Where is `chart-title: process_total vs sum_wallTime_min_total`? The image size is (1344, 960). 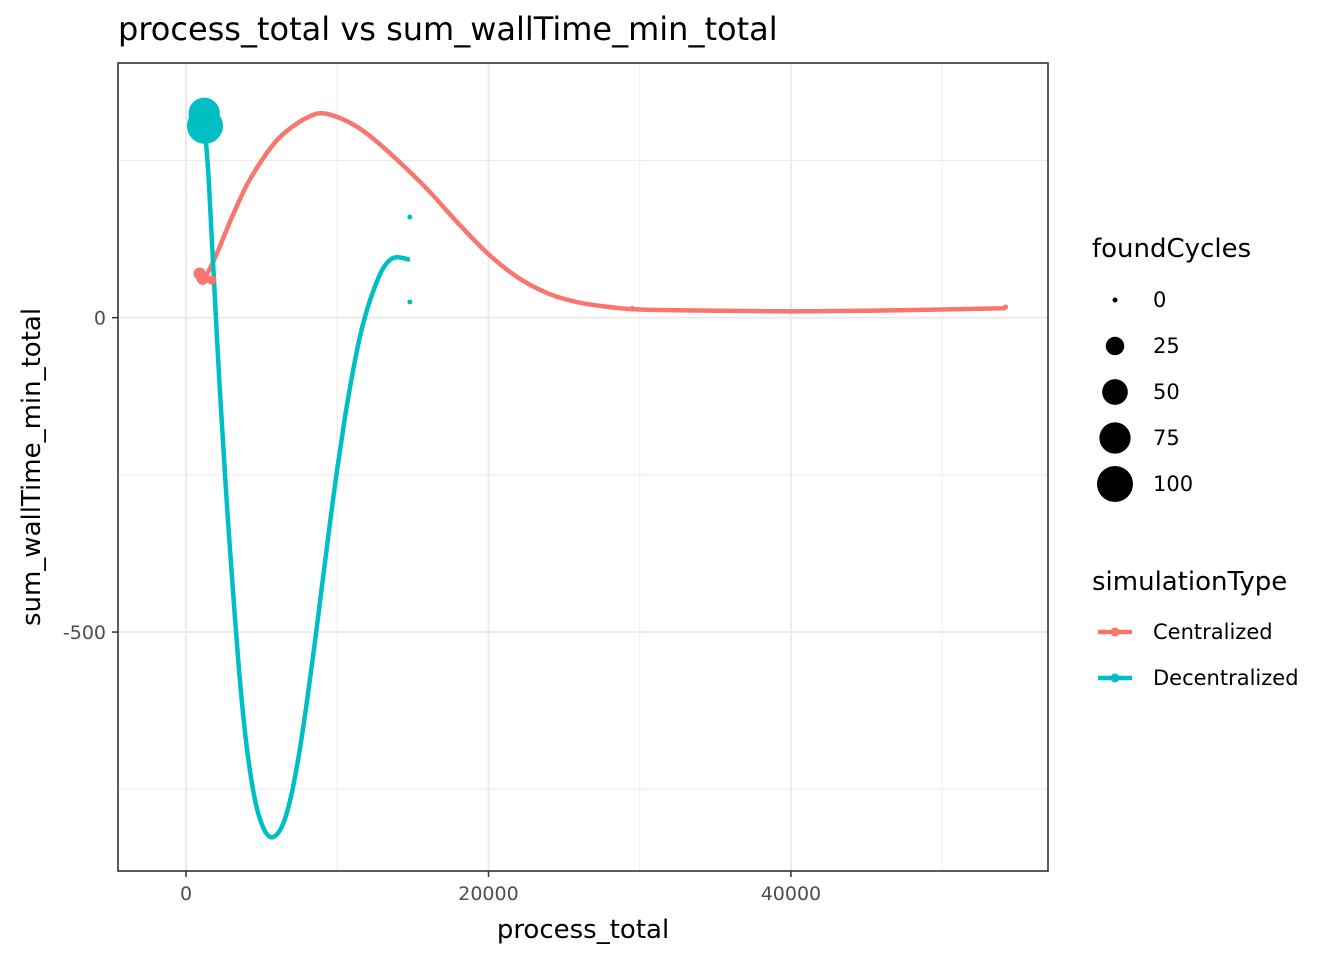 chart-title: process_total vs sum_wallTime_min_total is located at coordinates (448, 29).